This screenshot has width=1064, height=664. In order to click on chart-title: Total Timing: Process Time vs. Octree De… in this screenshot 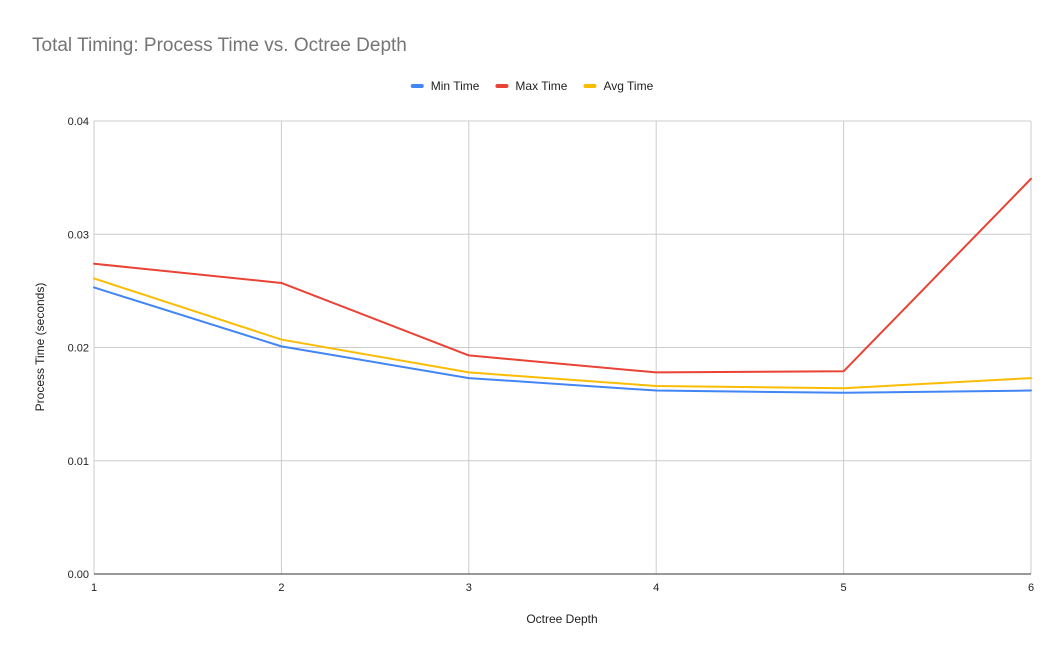, I will do `click(219, 45)`.